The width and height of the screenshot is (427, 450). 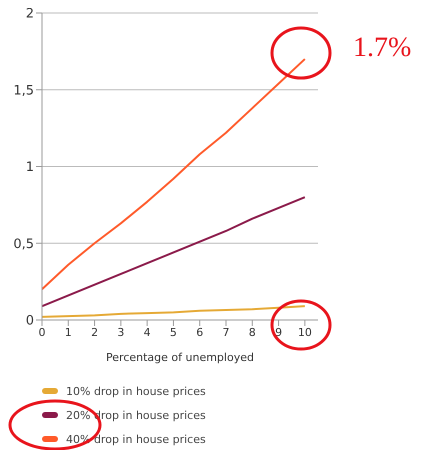 What do you see at coordinates (120, 332) in the screenshot?
I see `x-tick-label: 3` at bounding box center [120, 332].